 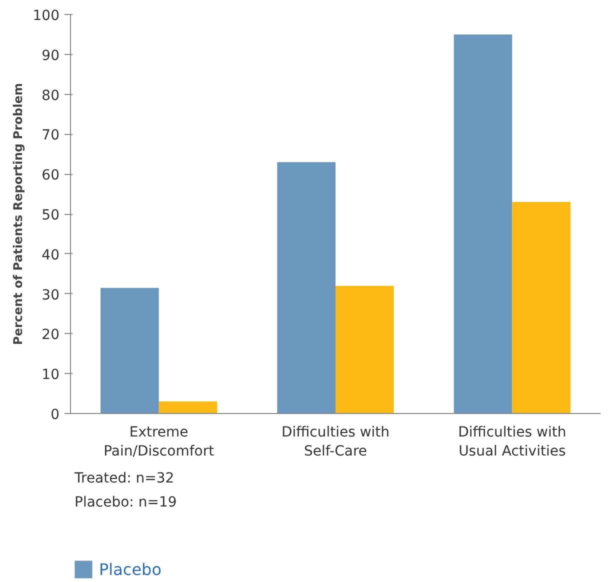 I want to click on y-tick-label: 50, so click(x=51, y=216).